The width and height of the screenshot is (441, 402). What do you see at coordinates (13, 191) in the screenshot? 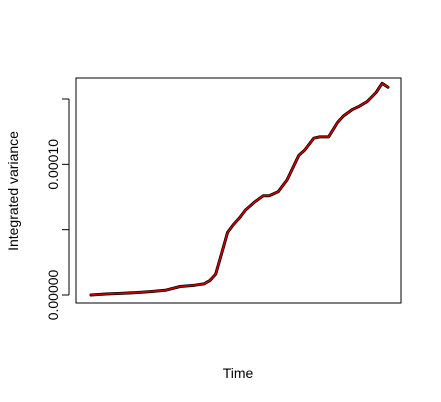
I see `y-axis-label: Integrated variance` at bounding box center [13, 191].